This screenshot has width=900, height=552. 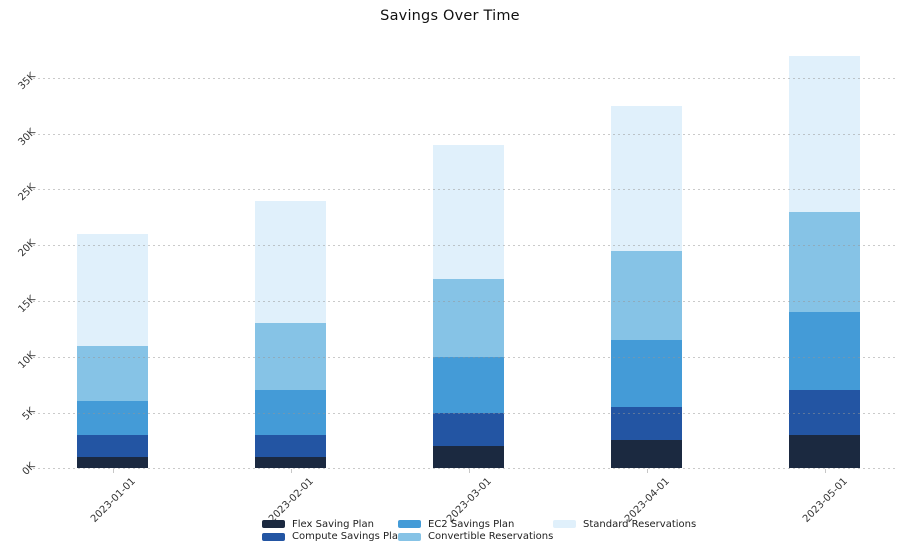 What do you see at coordinates (27, 360) in the screenshot?
I see `y-axis-tick-label: 10K` at bounding box center [27, 360].